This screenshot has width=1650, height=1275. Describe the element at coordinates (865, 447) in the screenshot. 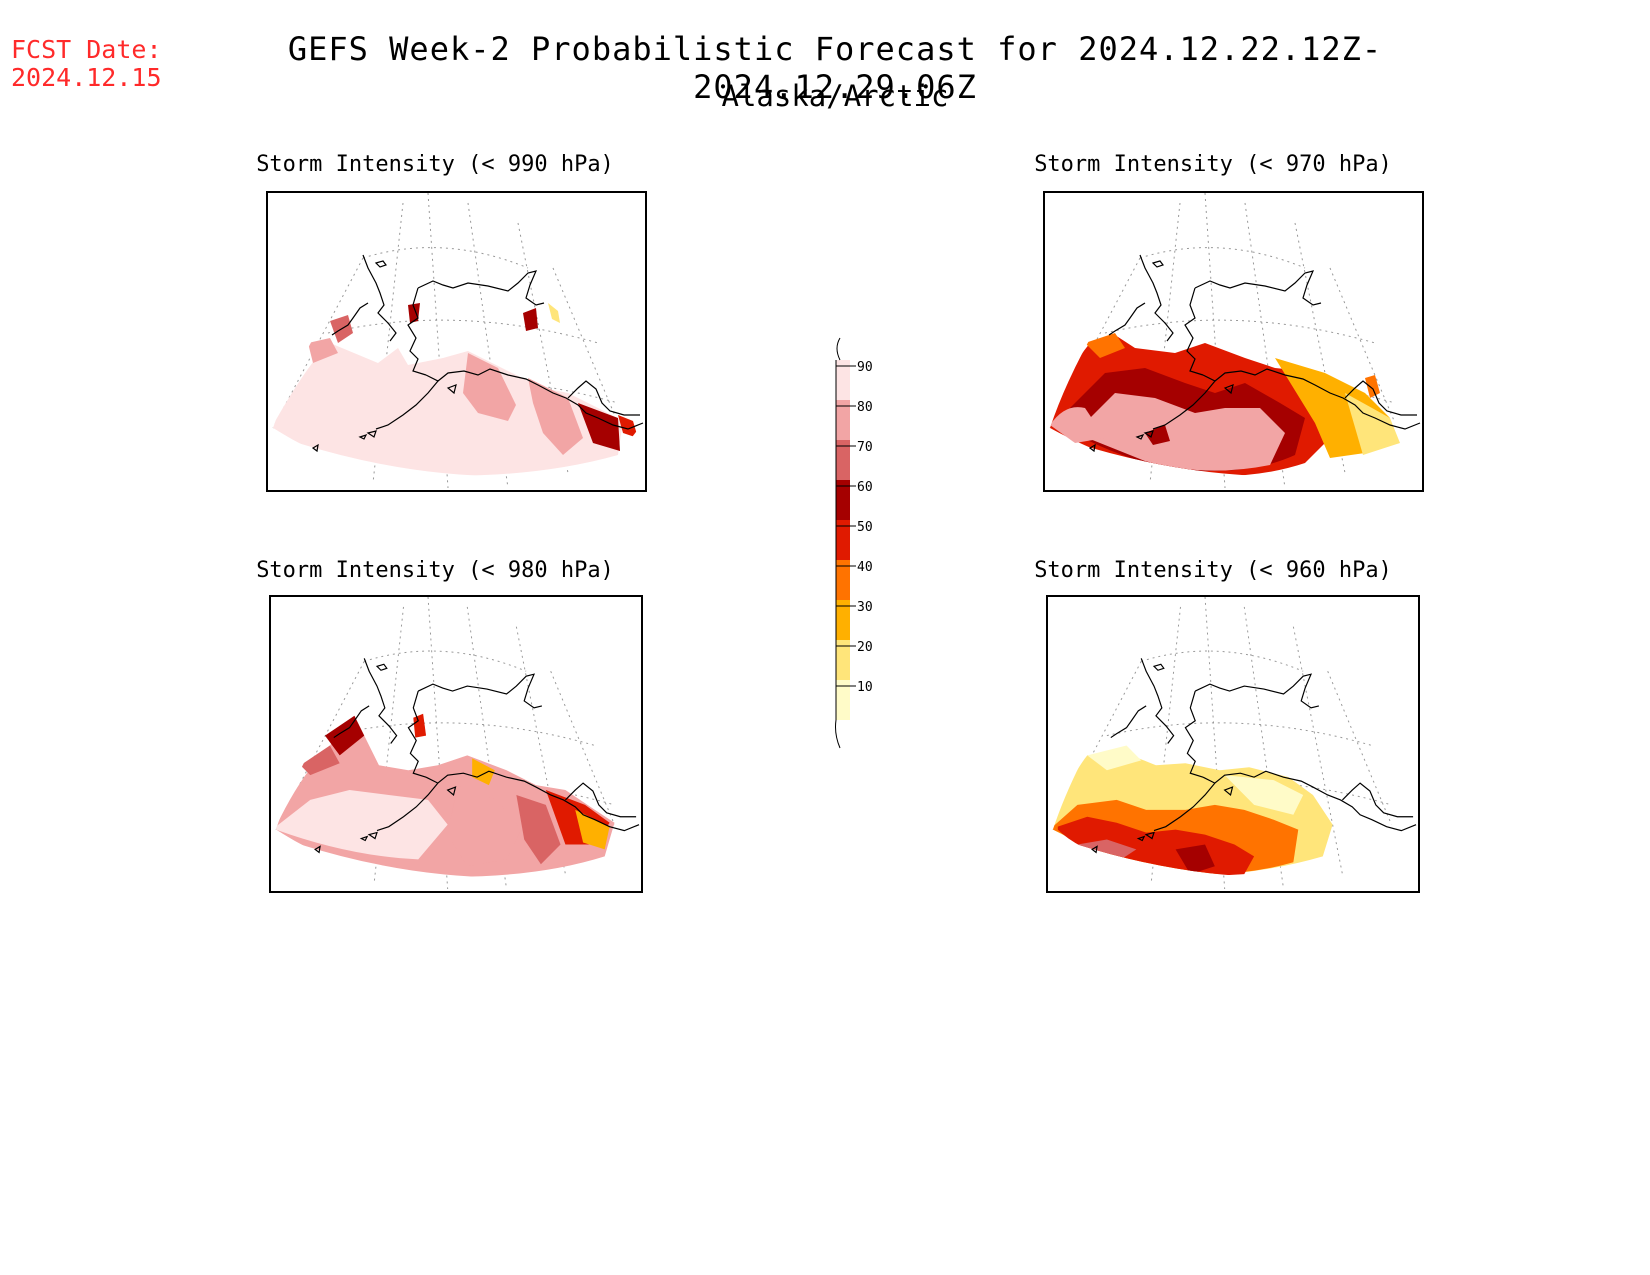

I see `colorbar-label: 70` at that location.